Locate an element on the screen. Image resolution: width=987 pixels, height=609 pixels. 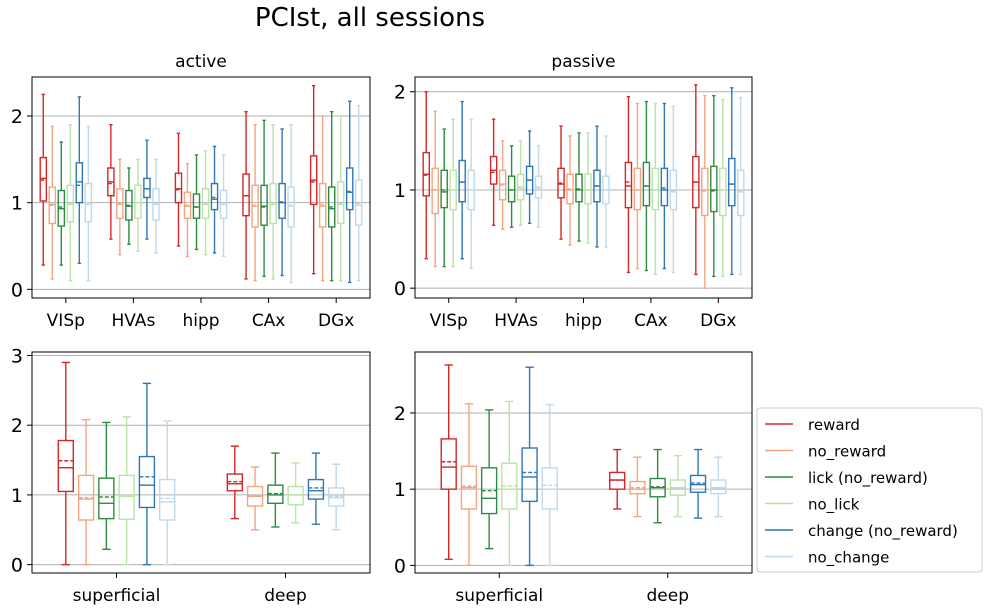
x-tick-label: HVAs is located at coordinates (133, 321).